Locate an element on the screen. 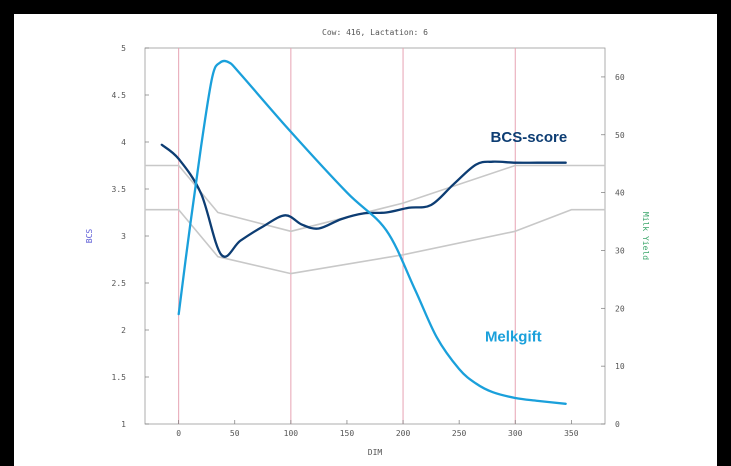 This screenshot has height=466, width=731. y2-tick-label: 0 is located at coordinates (617, 424).